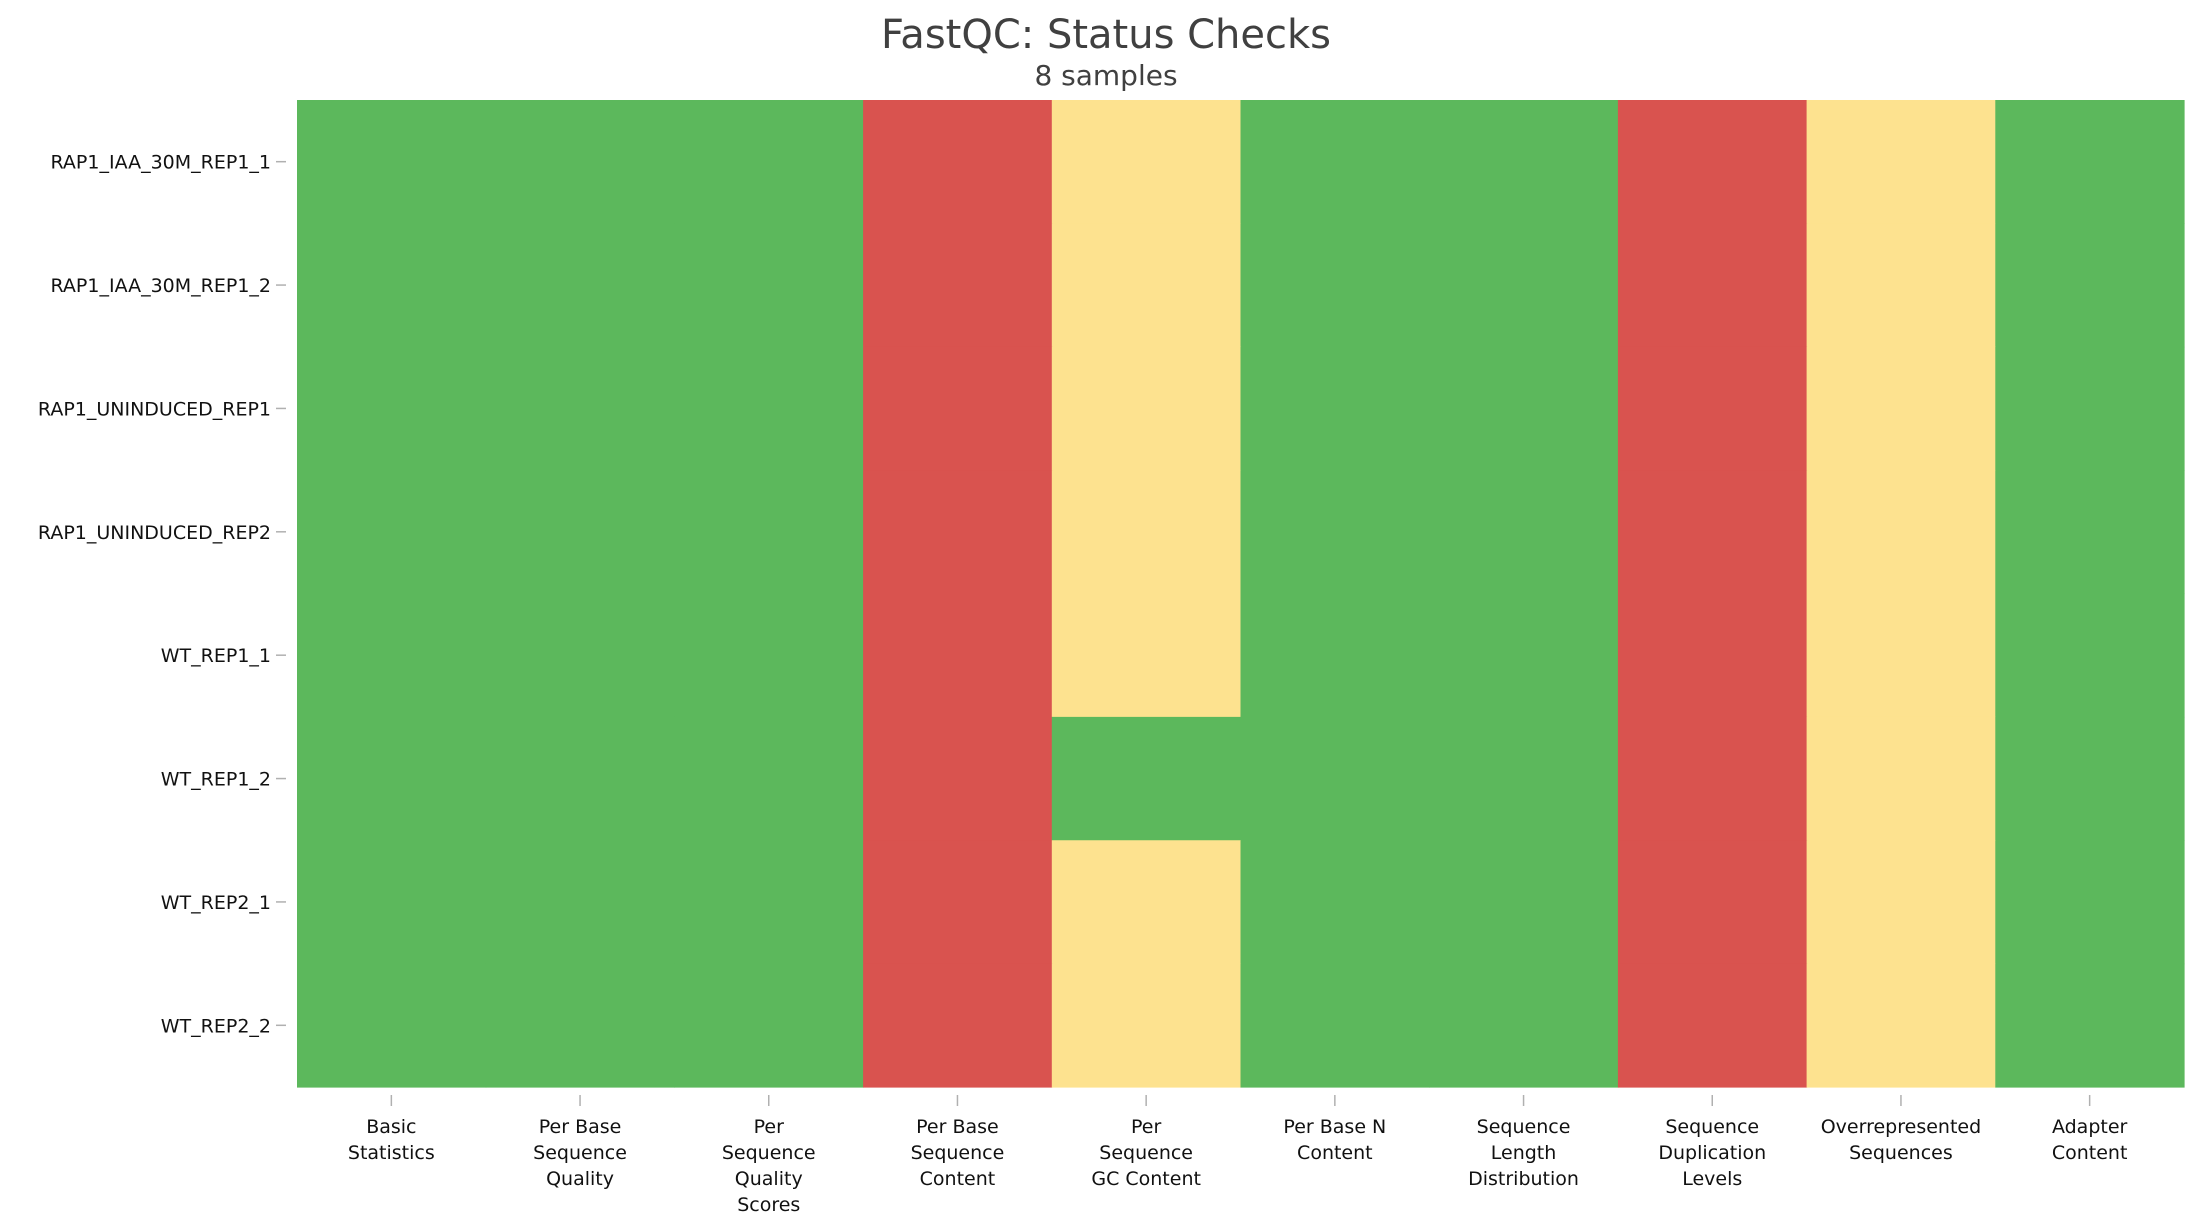  Describe the element at coordinates (216, 1026) in the screenshot. I see `row-label: WT_REP2_2` at that location.